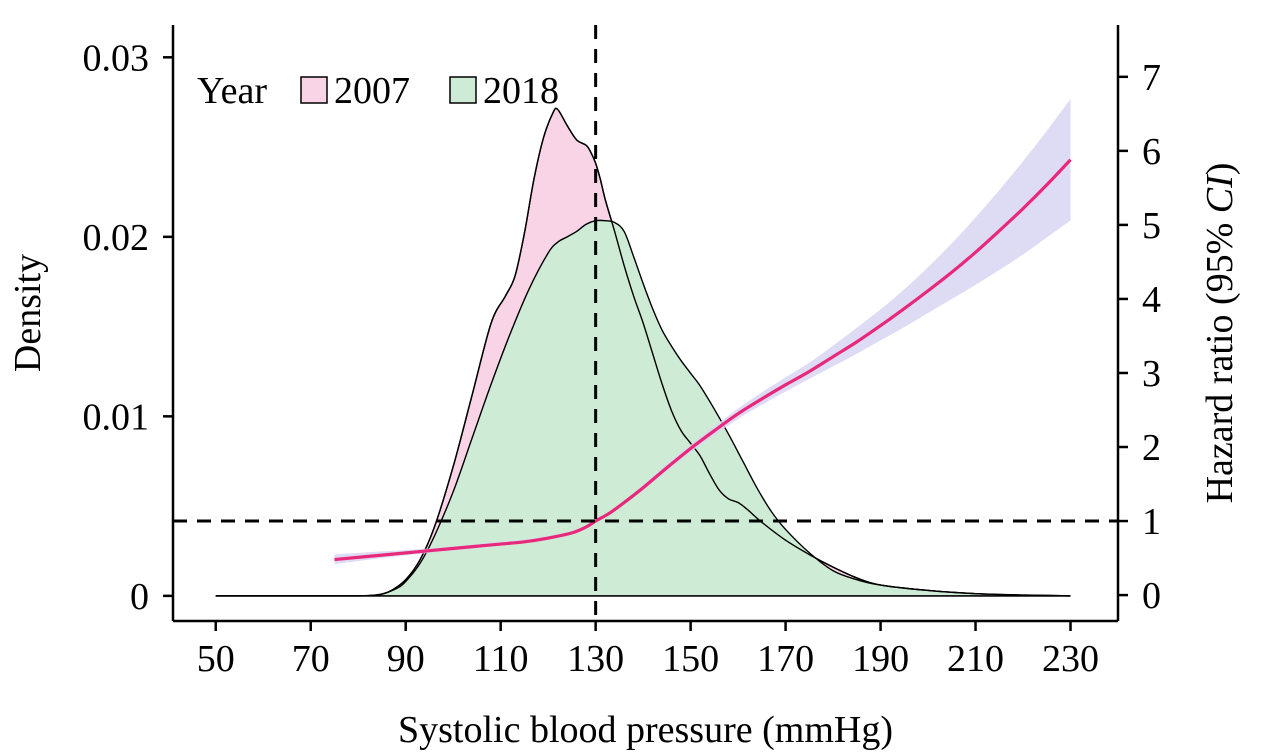 The height and width of the screenshot is (753, 1285). I want to click on legend: Year 2007 2018, so click(378, 91).